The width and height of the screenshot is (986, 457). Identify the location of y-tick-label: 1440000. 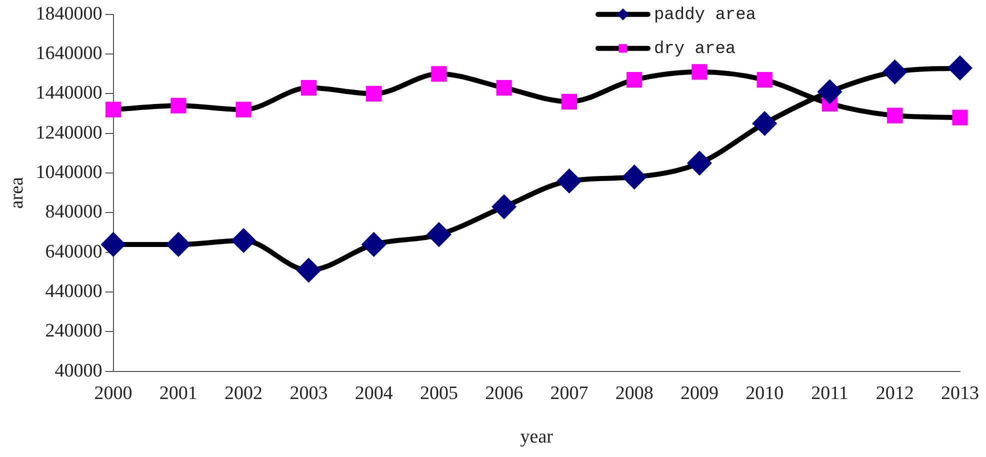
(69, 93).